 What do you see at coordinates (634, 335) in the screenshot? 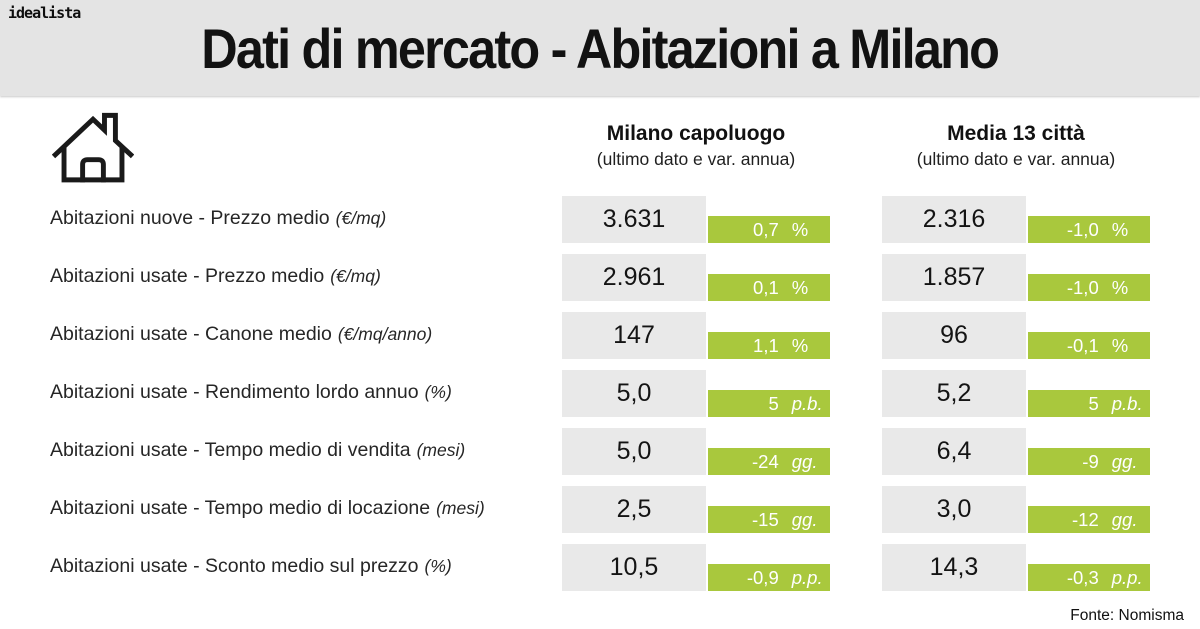
I see `value-cell: 147` at bounding box center [634, 335].